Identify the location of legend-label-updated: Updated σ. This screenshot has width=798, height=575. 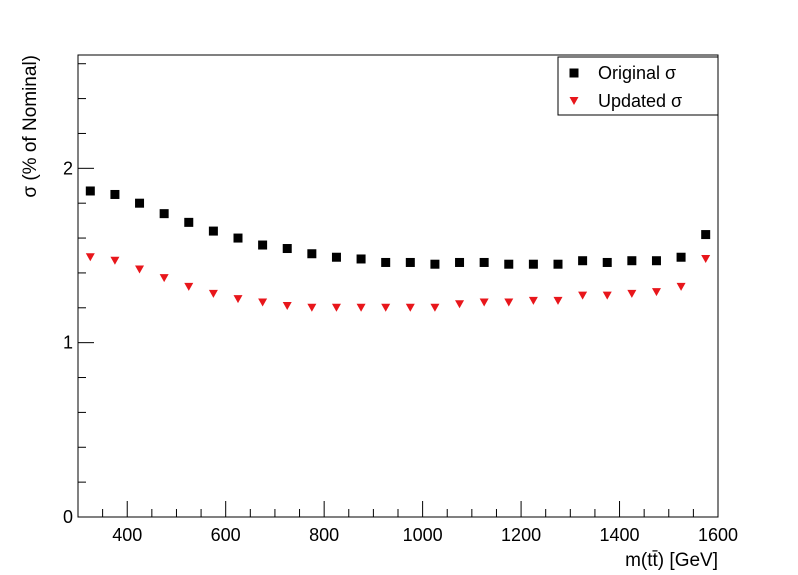
(640, 101).